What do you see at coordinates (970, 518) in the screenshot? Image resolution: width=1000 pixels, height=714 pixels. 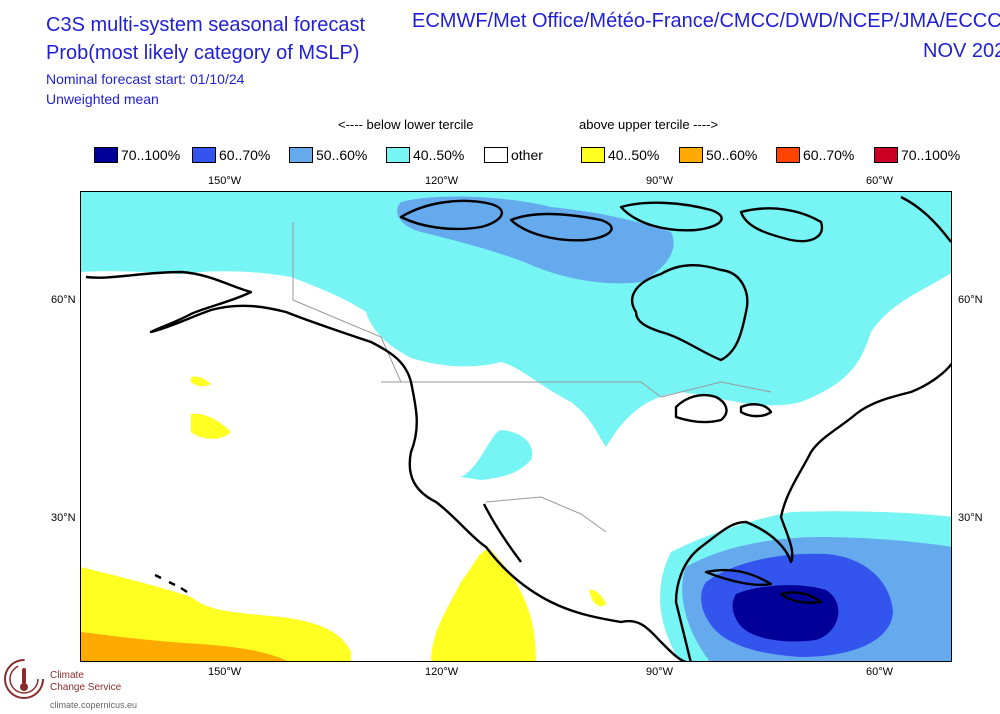 I see `lat-tick-right: 30°N` at bounding box center [970, 518].